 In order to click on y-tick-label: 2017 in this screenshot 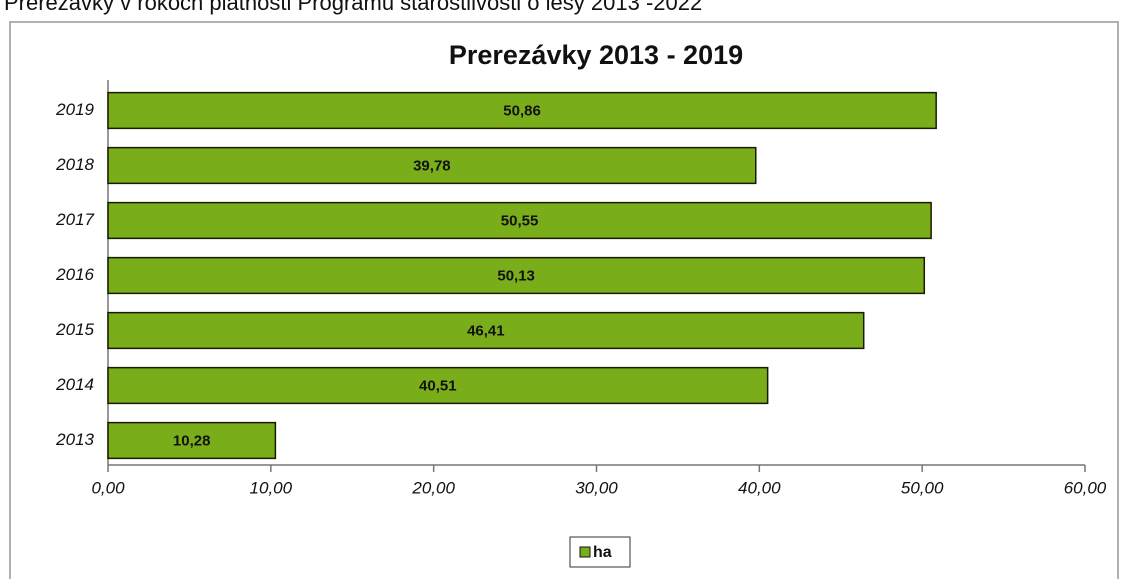, I will do `click(74, 219)`.